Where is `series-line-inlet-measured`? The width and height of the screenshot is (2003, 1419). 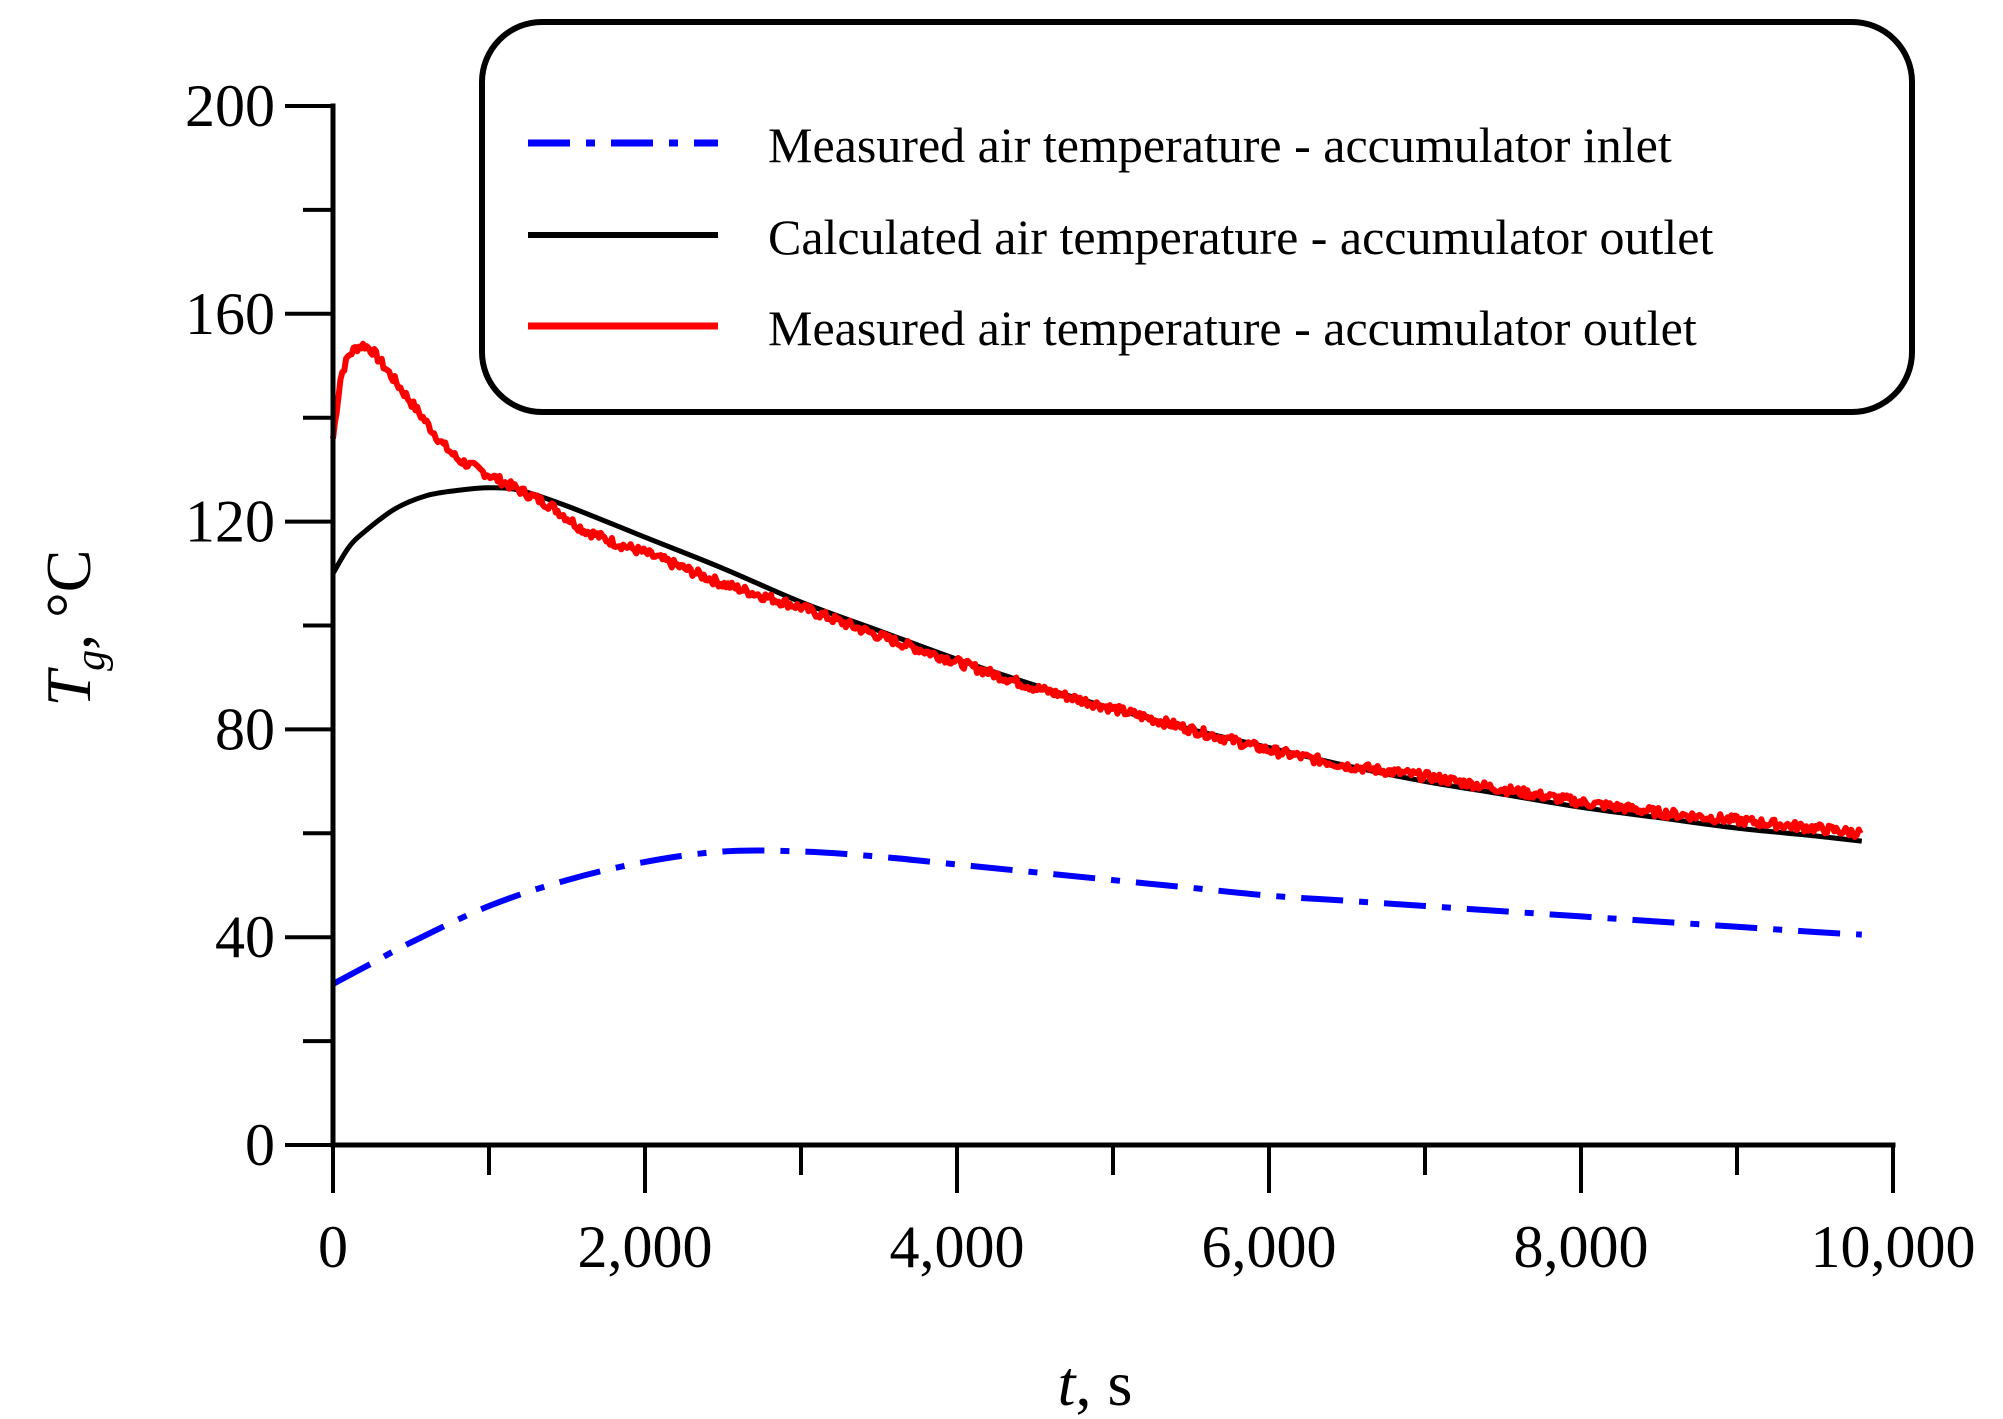
series-line-inlet-measured is located at coordinates (1096, 917).